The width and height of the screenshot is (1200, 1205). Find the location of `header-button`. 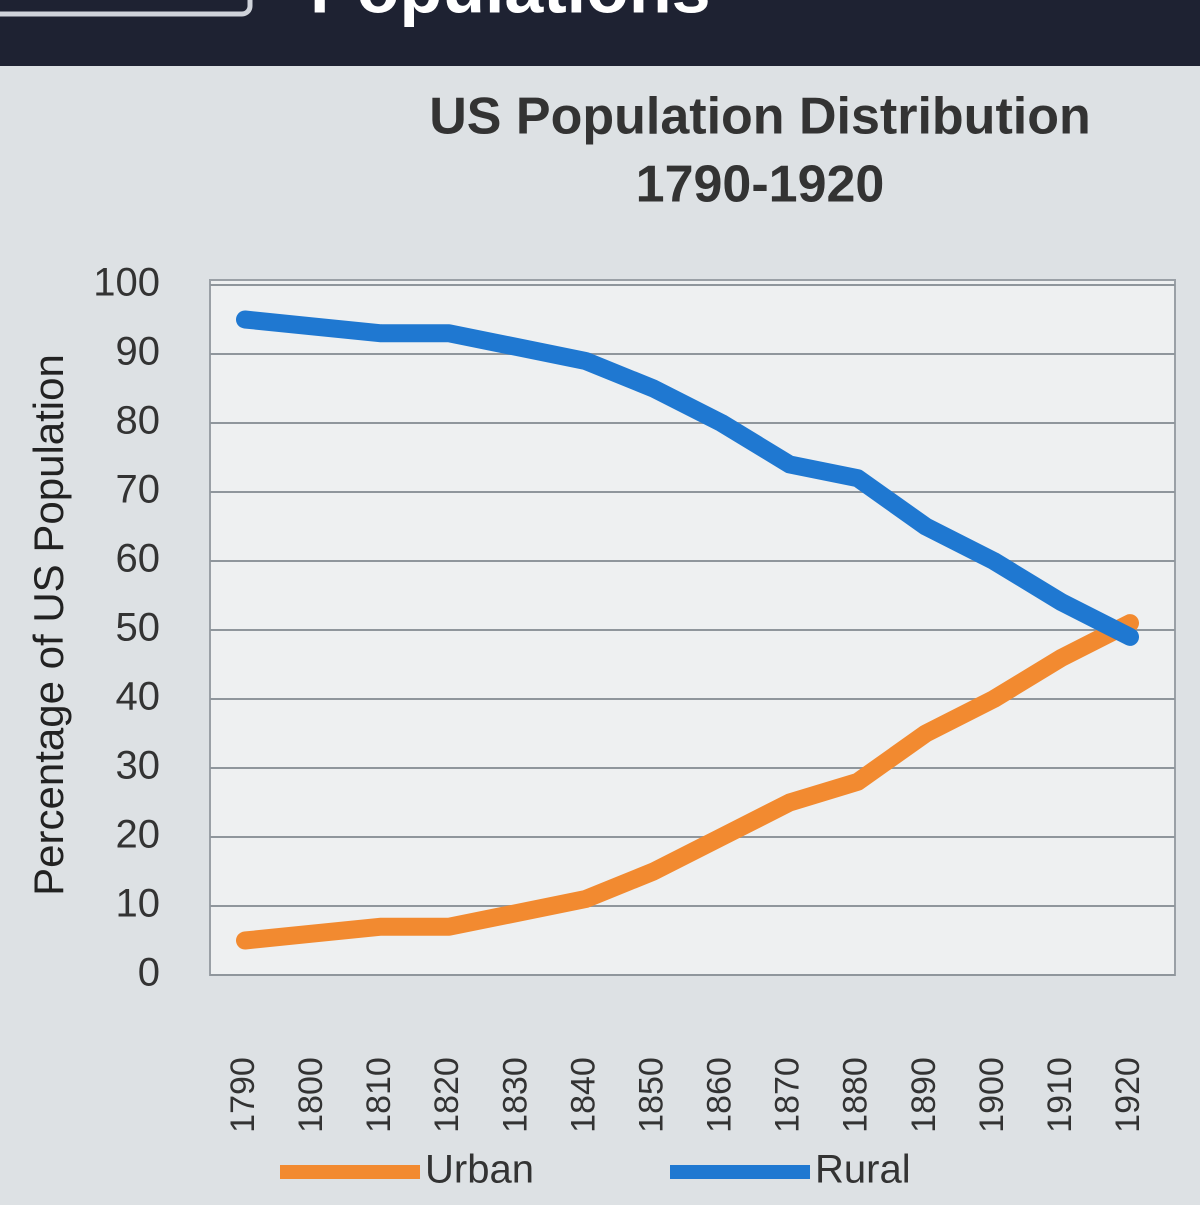

header-button is located at coordinates (126, 8).